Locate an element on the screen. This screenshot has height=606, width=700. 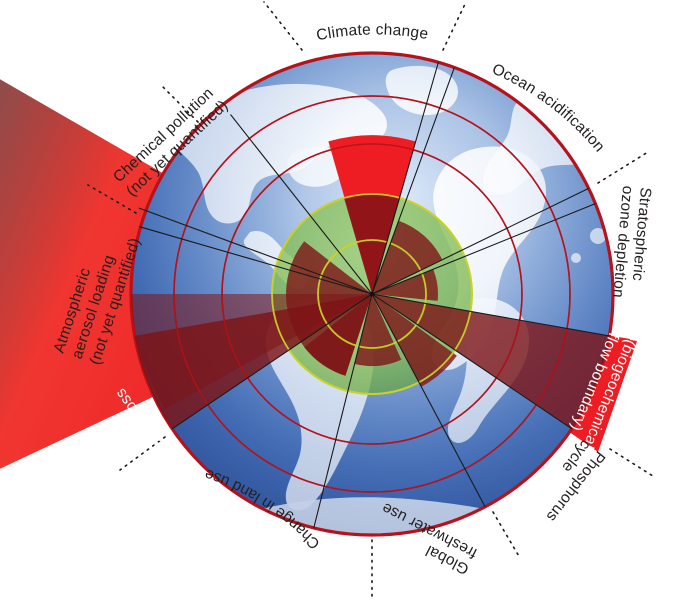
wedge-ocean-acidification is located at coordinates (407, 257).